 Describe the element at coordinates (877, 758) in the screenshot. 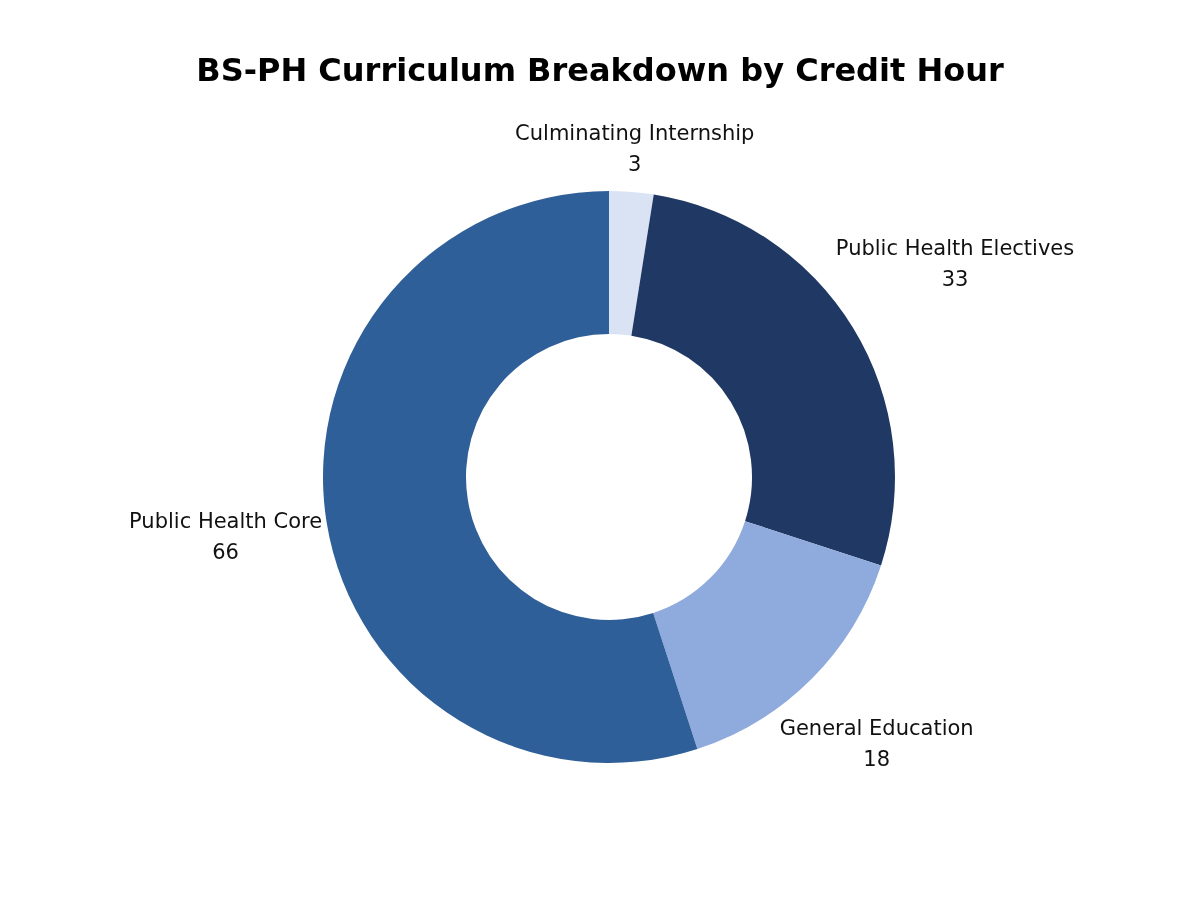

I see `data-label: 18` at that location.